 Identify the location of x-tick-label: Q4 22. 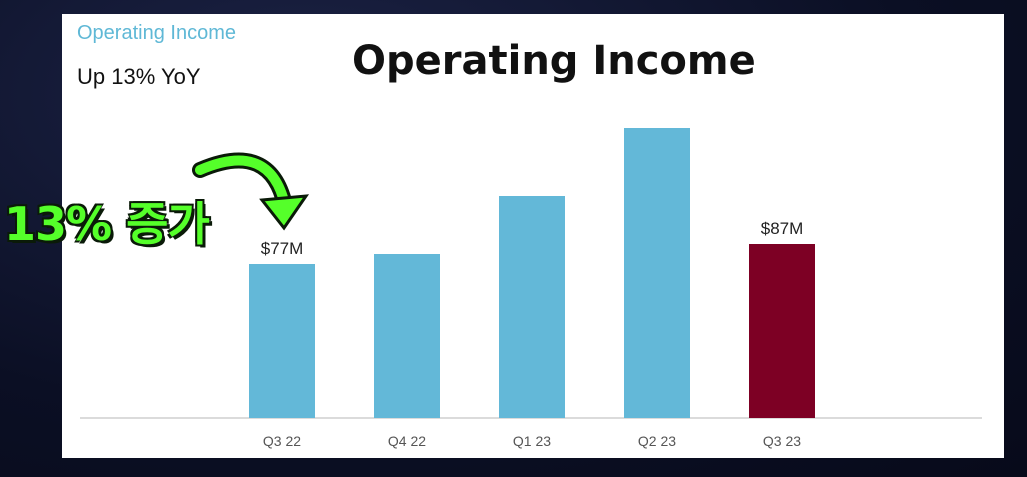
(407, 441).